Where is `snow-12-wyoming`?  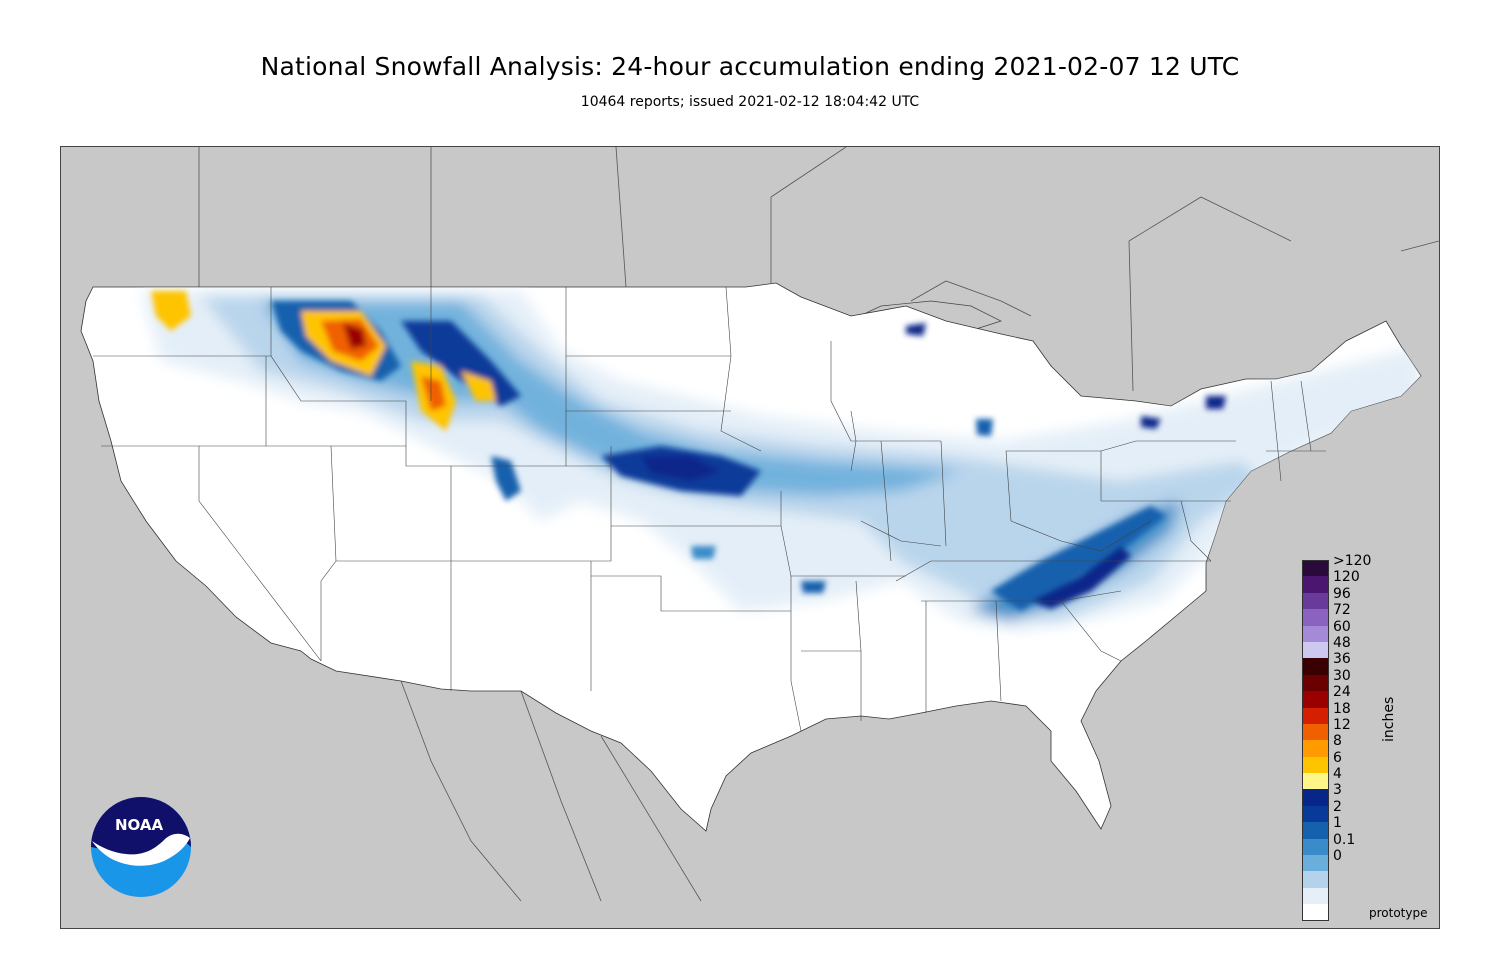
snow-12-wyoming is located at coordinates (433, 393).